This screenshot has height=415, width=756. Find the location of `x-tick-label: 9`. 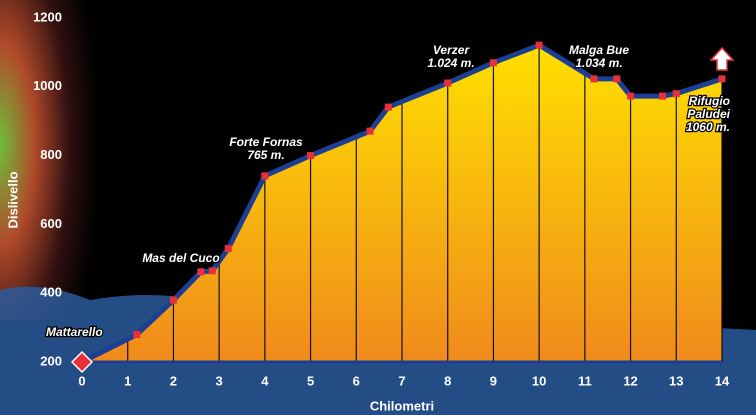

x-tick-label: 9 is located at coordinates (493, 380).